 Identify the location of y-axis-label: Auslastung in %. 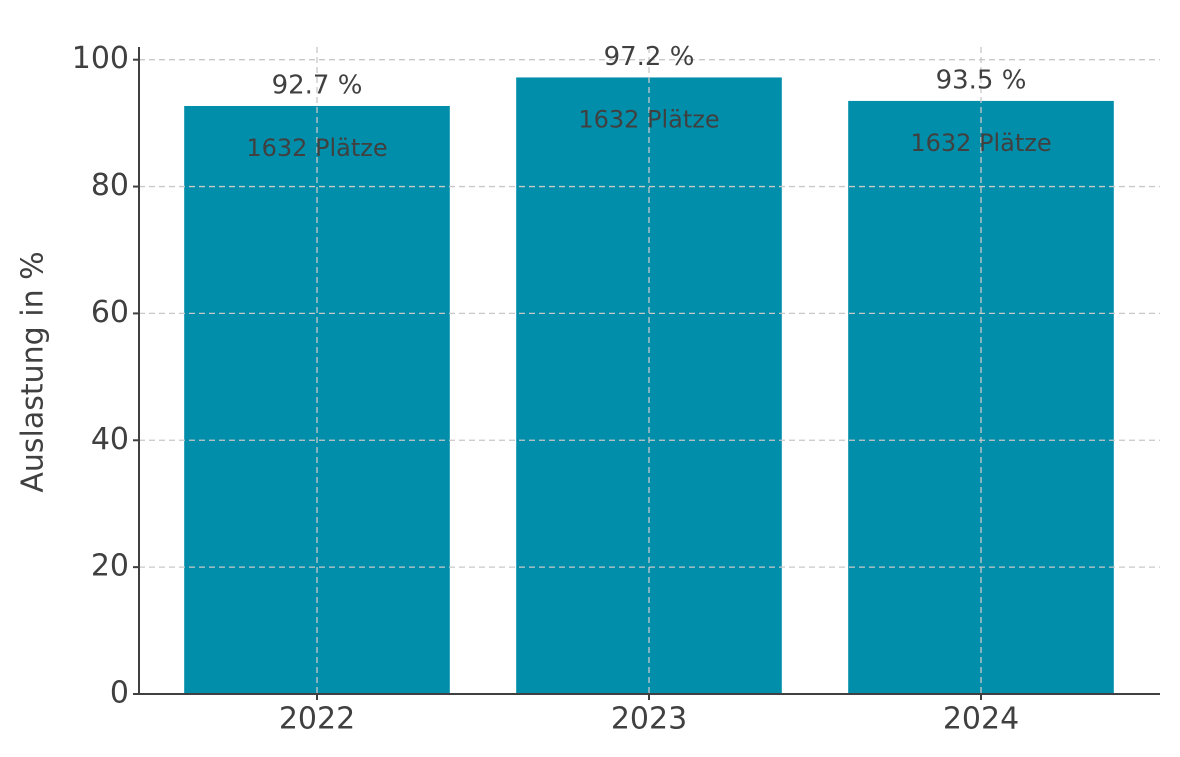
(33, 371).